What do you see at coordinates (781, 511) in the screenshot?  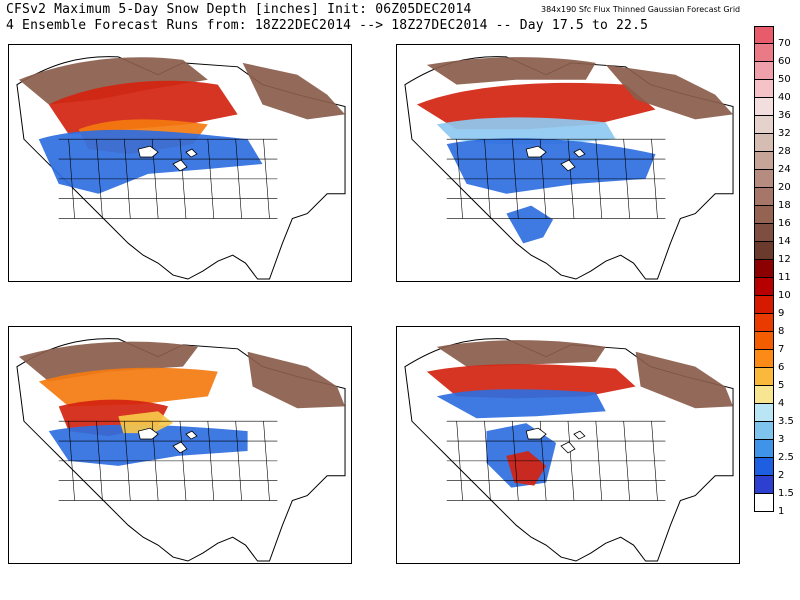 I see `scale-label: 1` at bounding box center [781, 511].